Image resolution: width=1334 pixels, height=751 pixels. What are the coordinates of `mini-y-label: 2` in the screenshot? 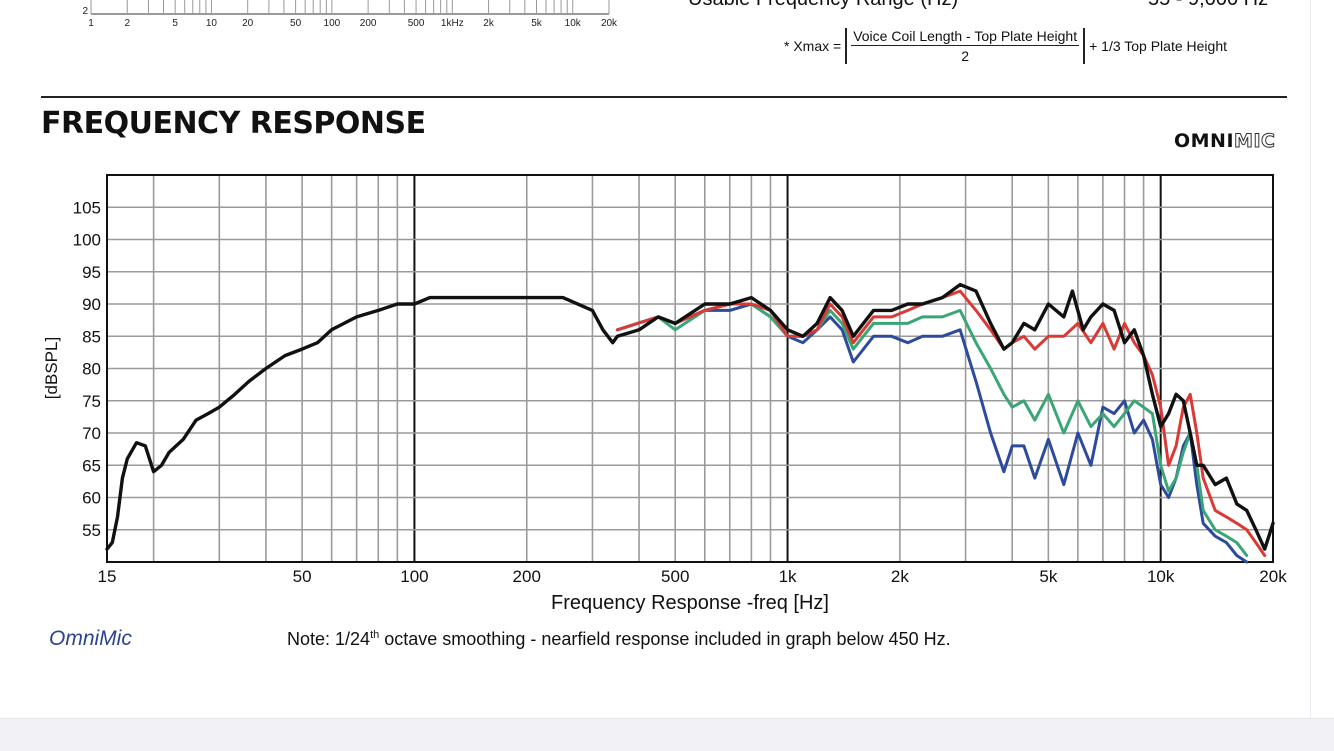 It's located at (85, 11).